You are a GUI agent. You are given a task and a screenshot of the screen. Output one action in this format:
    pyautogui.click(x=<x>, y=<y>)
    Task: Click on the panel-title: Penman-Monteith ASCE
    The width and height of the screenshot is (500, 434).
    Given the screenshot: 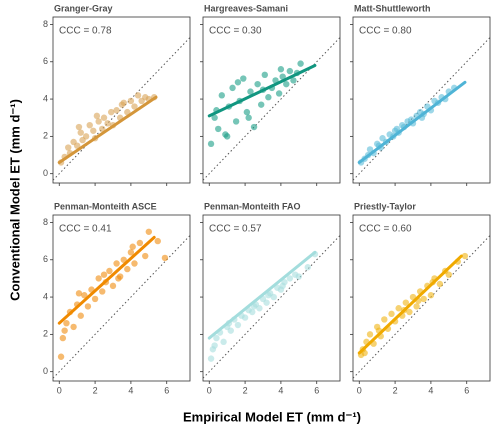 What is the action you would take?
    pyautogui.click(x=105, y=206)
    